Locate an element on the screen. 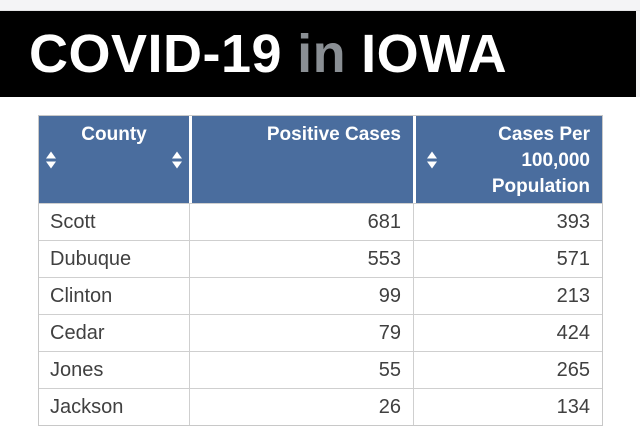  county-cell: Cedar is located at coordinates (77, 332).